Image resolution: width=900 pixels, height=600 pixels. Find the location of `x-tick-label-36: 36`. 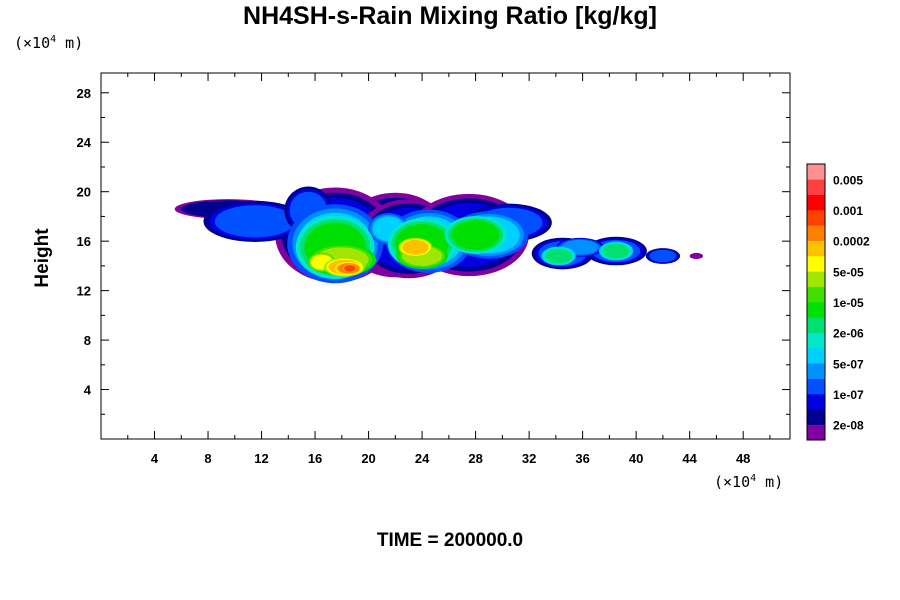

x-tick-label-36: 36 is located at coordinates (582, 458).